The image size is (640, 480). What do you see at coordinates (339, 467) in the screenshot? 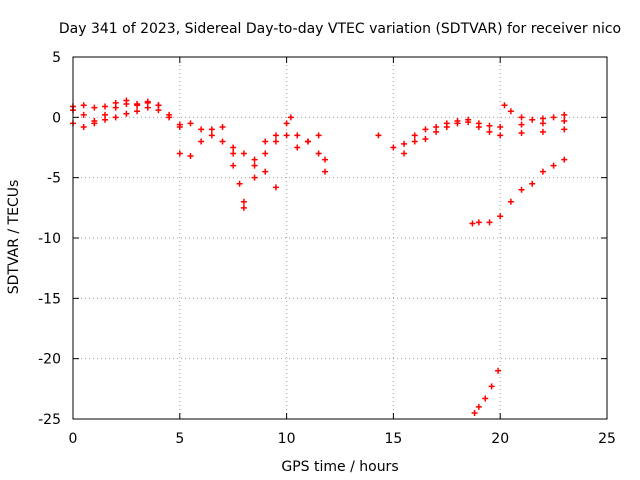
I see `x-axis-label: GPS time / hours` at bounding box center [339, 467].